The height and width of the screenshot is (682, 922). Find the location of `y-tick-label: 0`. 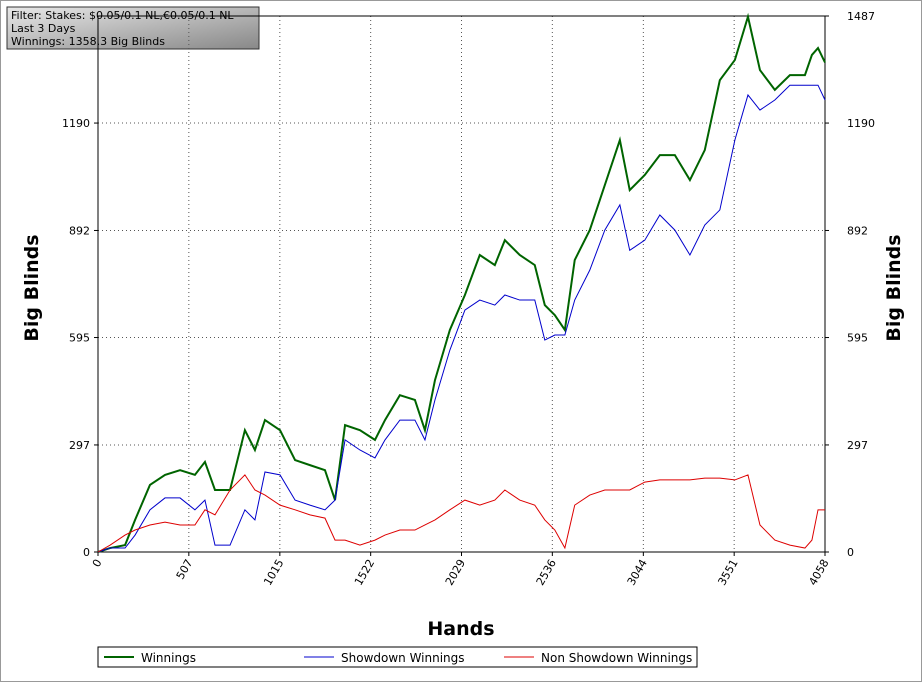

y-tick-label: 0 is located at coordinates (86, 552).